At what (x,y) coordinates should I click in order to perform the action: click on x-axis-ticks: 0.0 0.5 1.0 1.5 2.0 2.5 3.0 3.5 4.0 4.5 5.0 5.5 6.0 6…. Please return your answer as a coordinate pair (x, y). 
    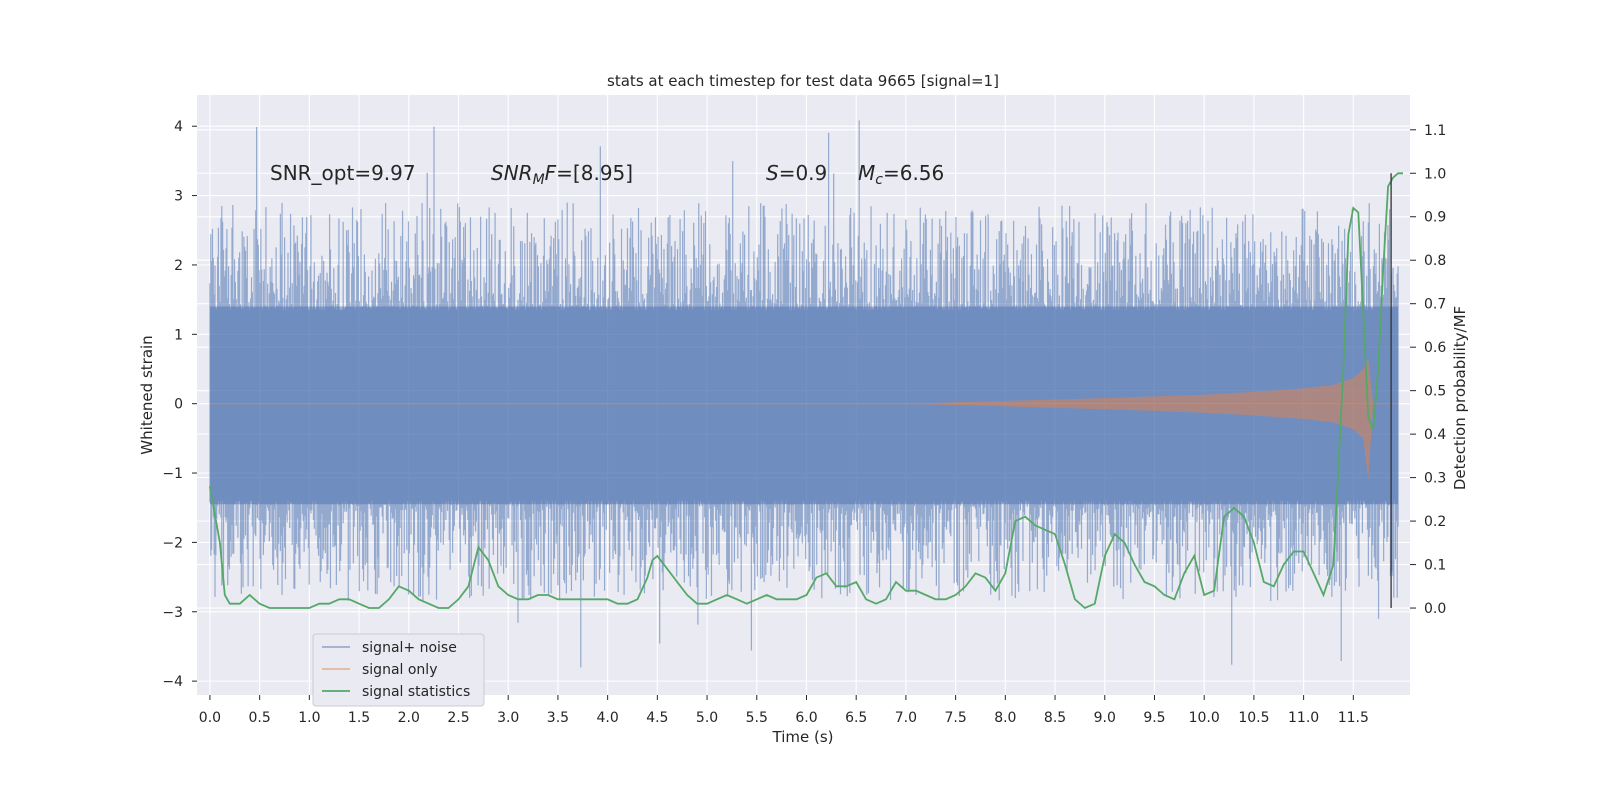
    Looking at the image, I should click on (784, 710).